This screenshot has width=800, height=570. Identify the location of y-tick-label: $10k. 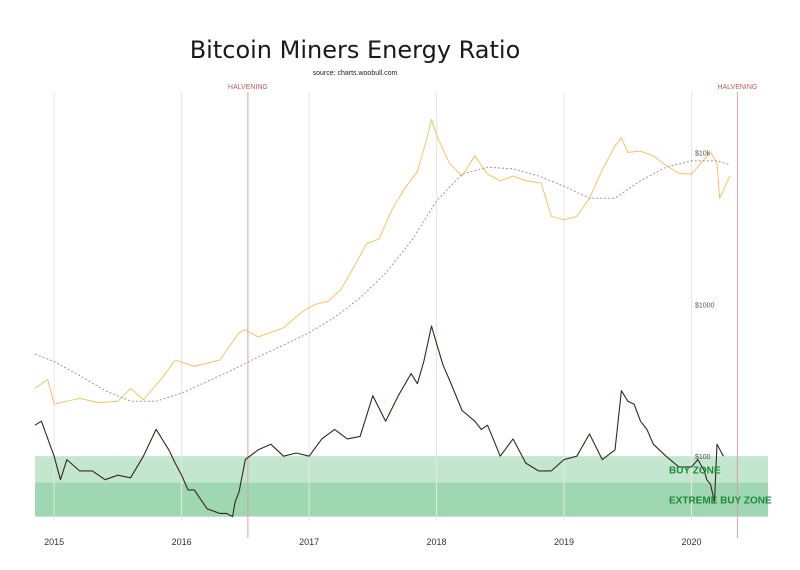
(703, 153).